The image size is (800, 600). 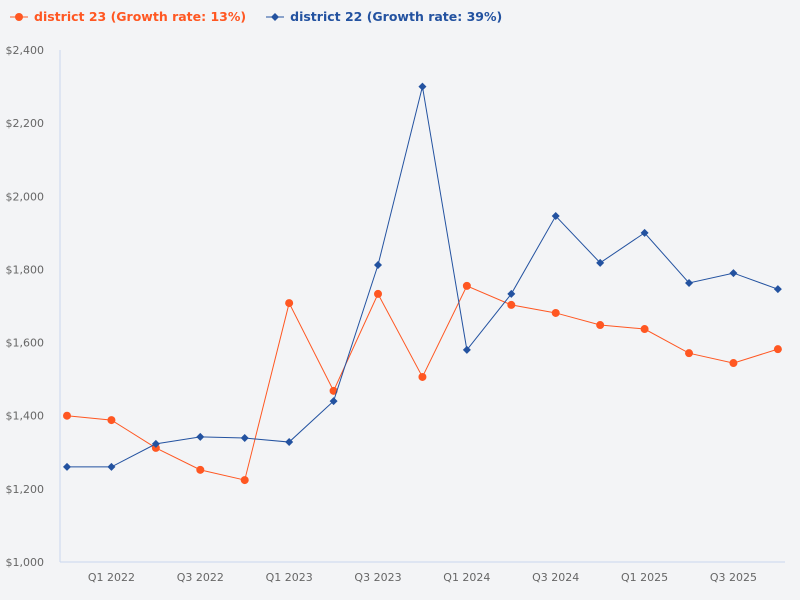 What do you see at coordinates (289, 577) in the screenshot?
I see `x-tick-label: Q1 2023` at bounding box center [289, 577].